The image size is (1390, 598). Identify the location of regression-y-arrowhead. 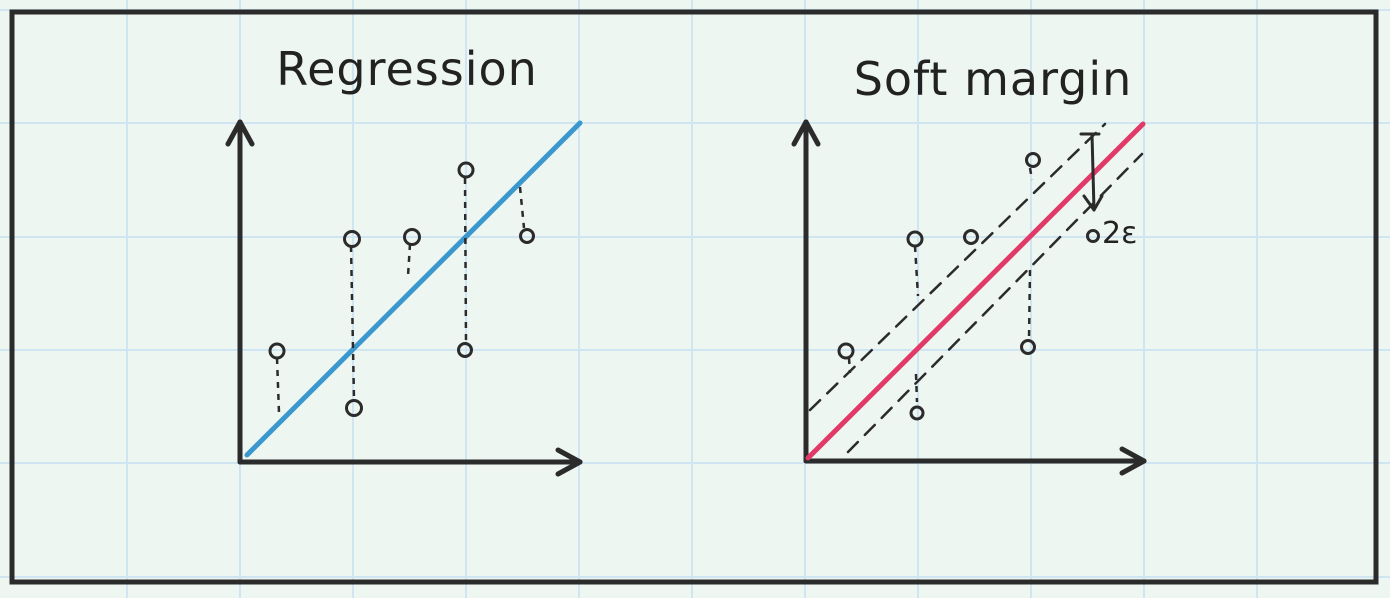
(240, 133).